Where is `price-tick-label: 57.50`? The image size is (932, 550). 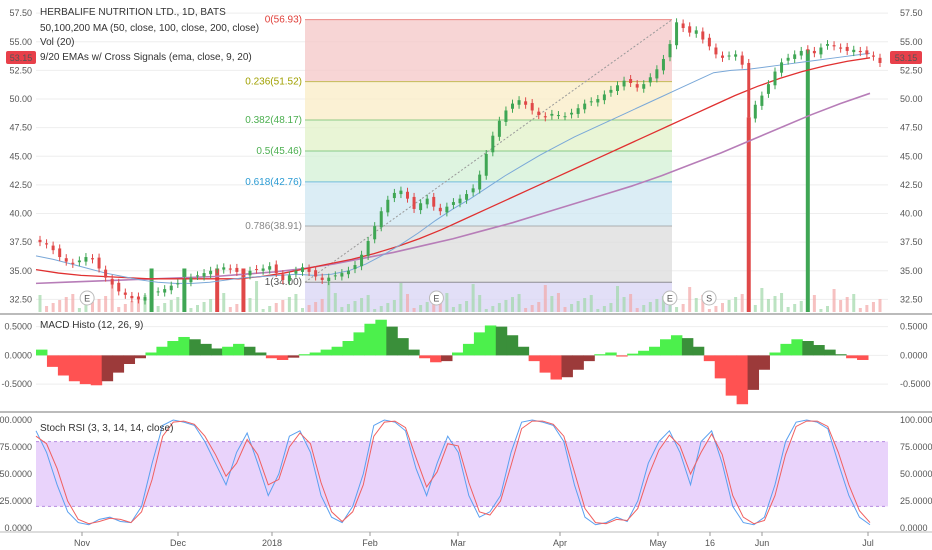
price-tick-label: 57.50 is located at coordinates (911, 13).